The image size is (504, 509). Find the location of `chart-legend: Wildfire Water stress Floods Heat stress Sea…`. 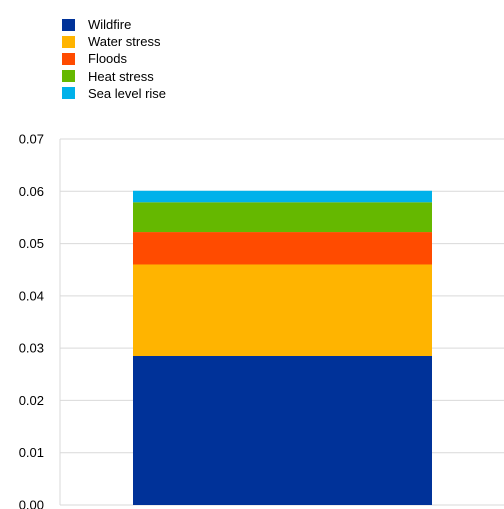

chart-legend: Wildfire Water stress Floods Heat stress Sea… is located at coordinates (114, 59).